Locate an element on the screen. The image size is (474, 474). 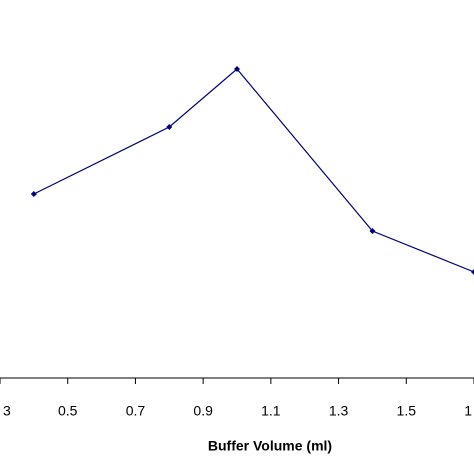
x-axis-title: Buffer Volume (ml) is located at coordinates (270, 446).